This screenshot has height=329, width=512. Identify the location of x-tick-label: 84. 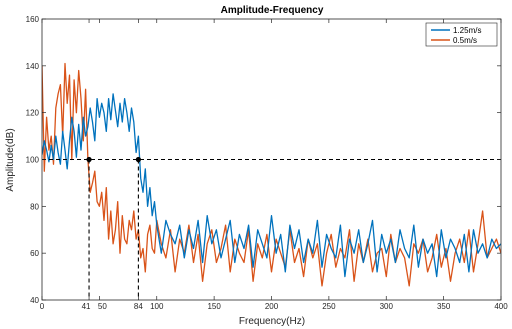
(138, 306).